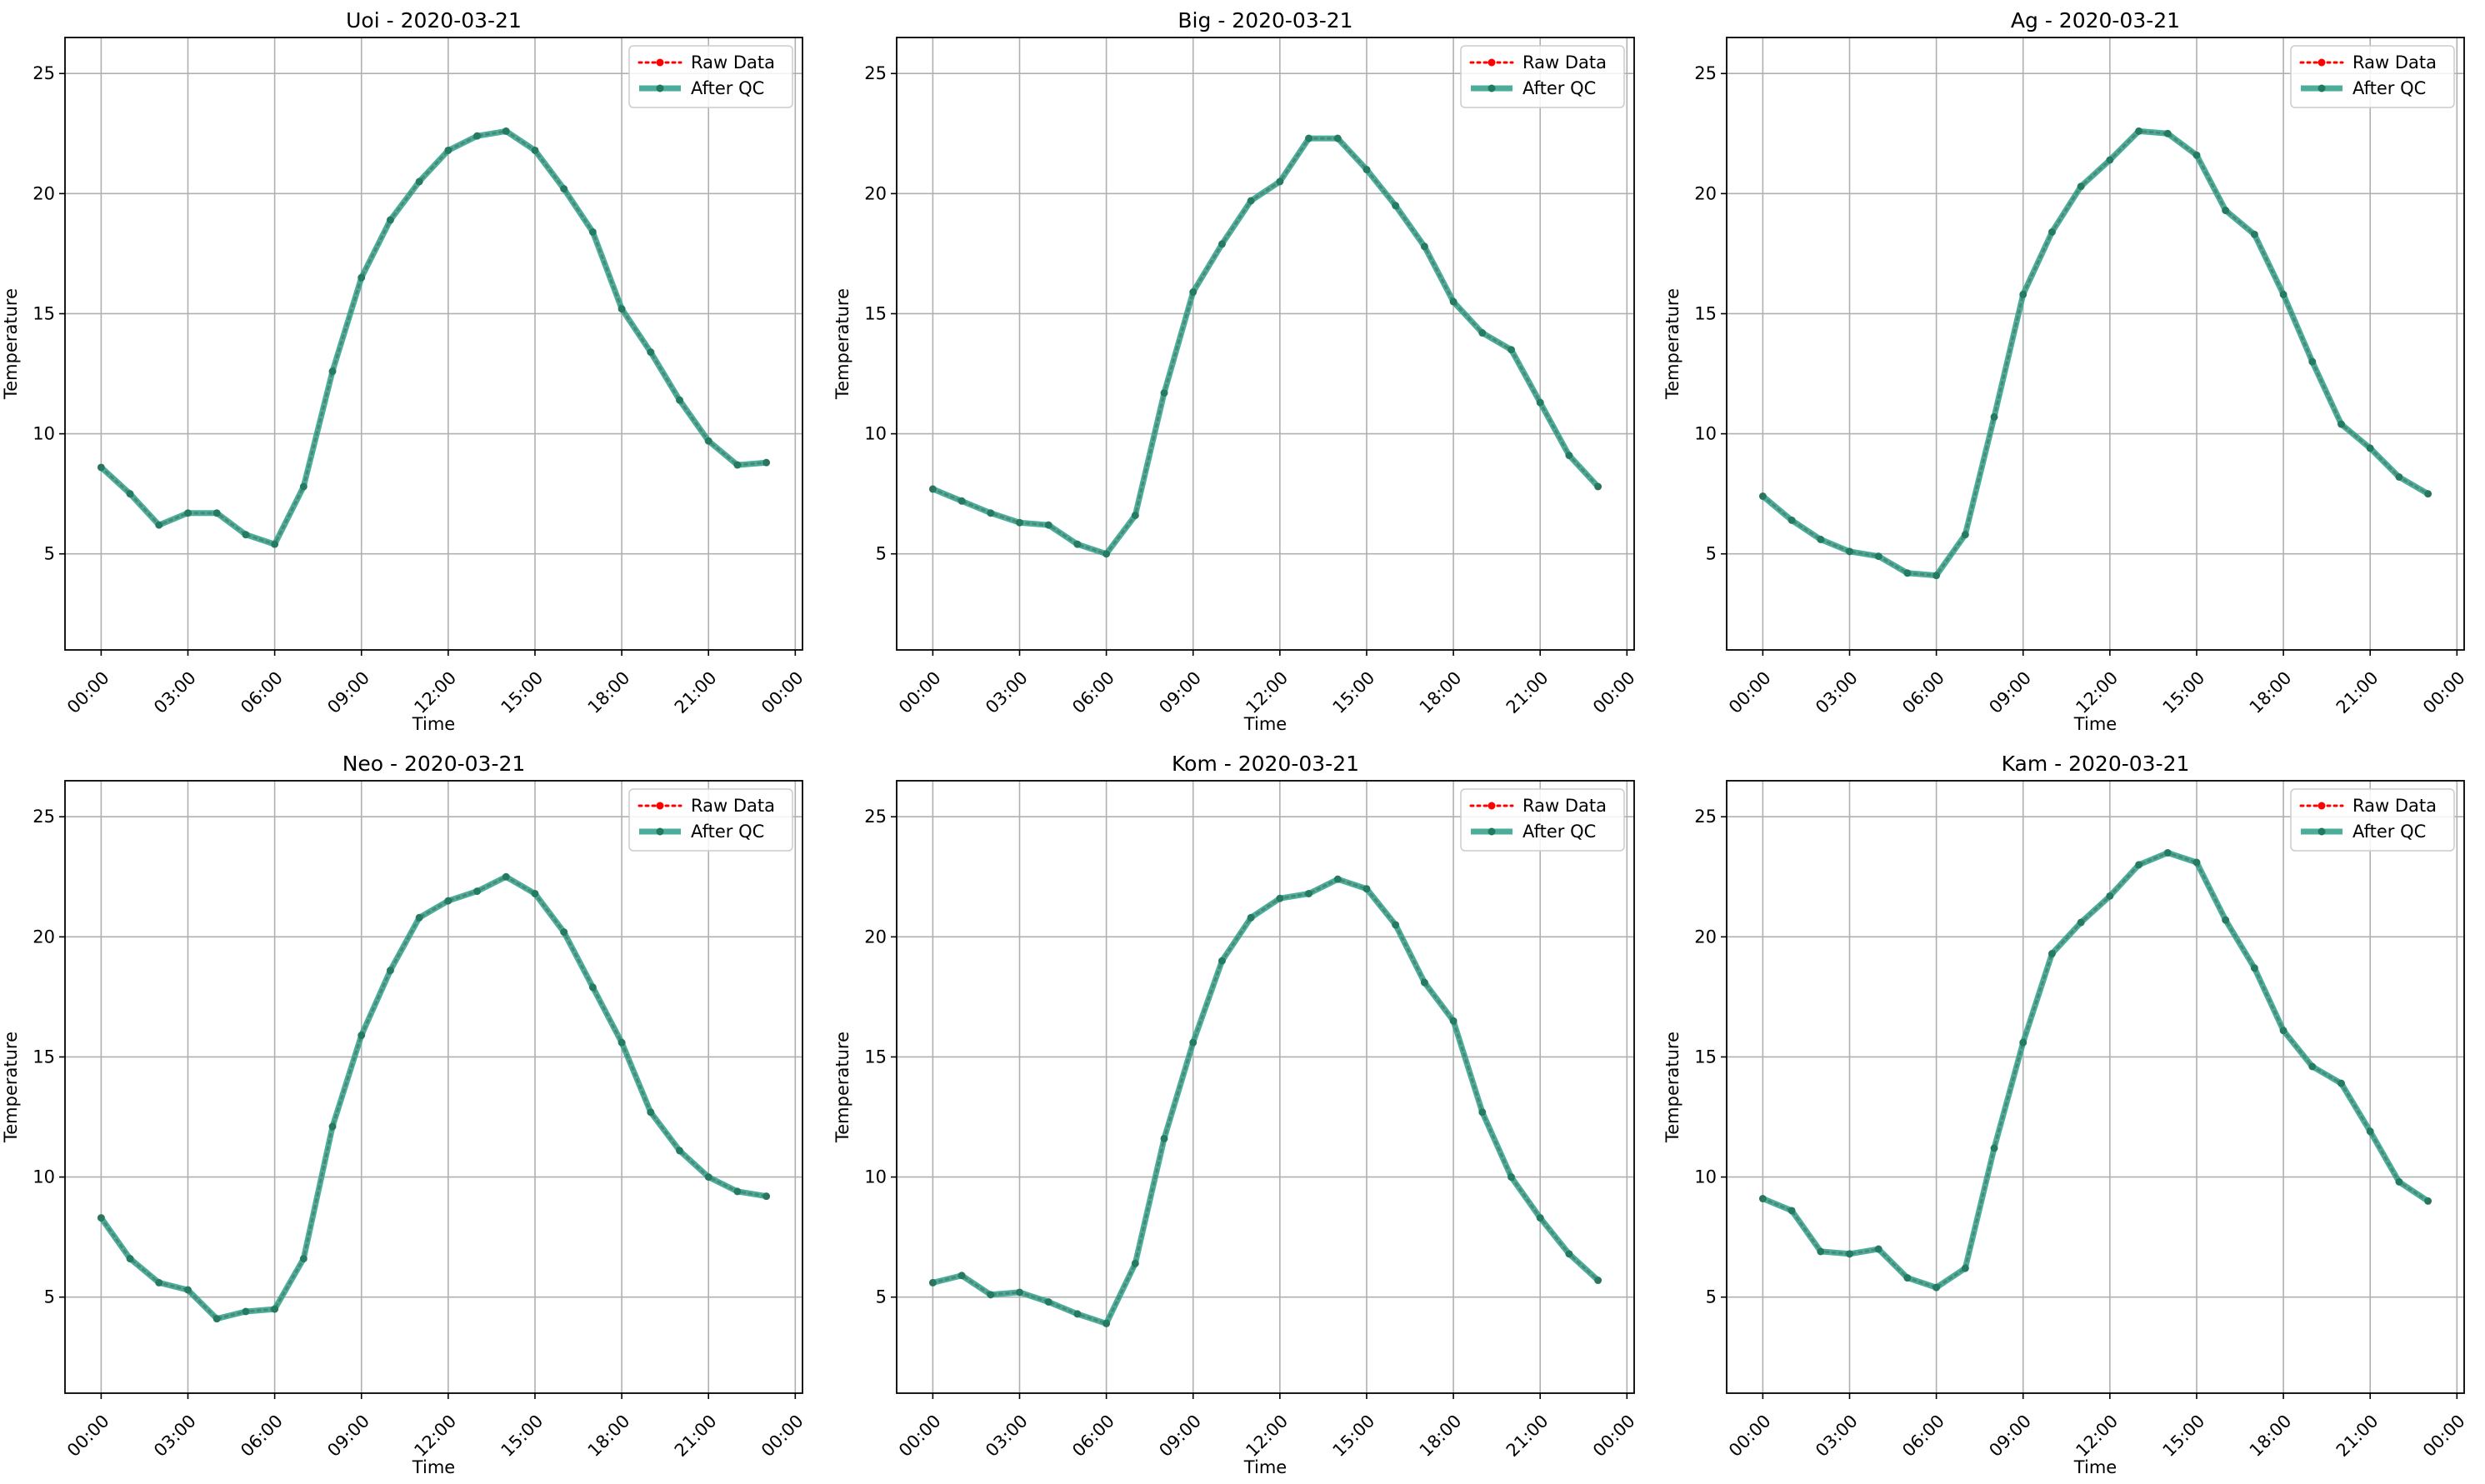  What do you see at coordinates (2095, 20) in the screenshot?
I see `chart-title: Ag - 2020-03-21` at bounding box center [2095, 20].